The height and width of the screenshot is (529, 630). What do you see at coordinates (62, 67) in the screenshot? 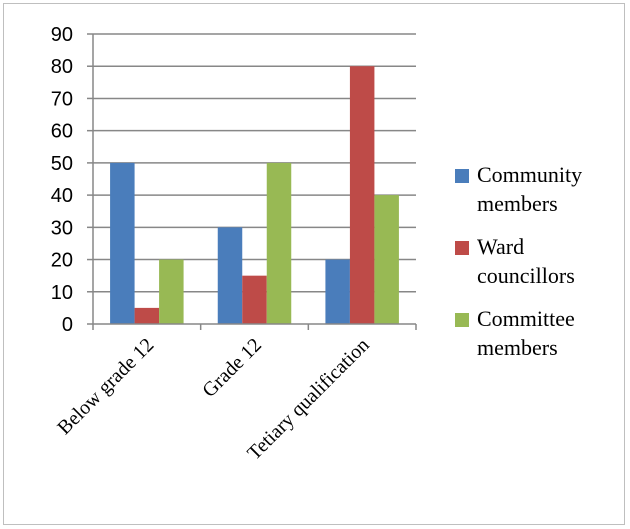
I see `y-tick-label: 80` at bounding box center [62, 67].